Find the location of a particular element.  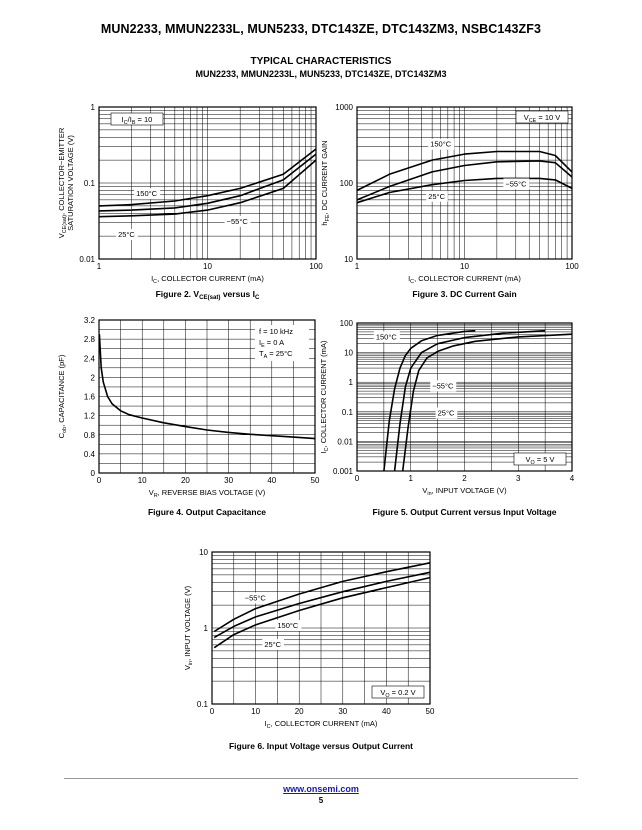

x-tick-label: 4 is located at coordinates (572, 478).